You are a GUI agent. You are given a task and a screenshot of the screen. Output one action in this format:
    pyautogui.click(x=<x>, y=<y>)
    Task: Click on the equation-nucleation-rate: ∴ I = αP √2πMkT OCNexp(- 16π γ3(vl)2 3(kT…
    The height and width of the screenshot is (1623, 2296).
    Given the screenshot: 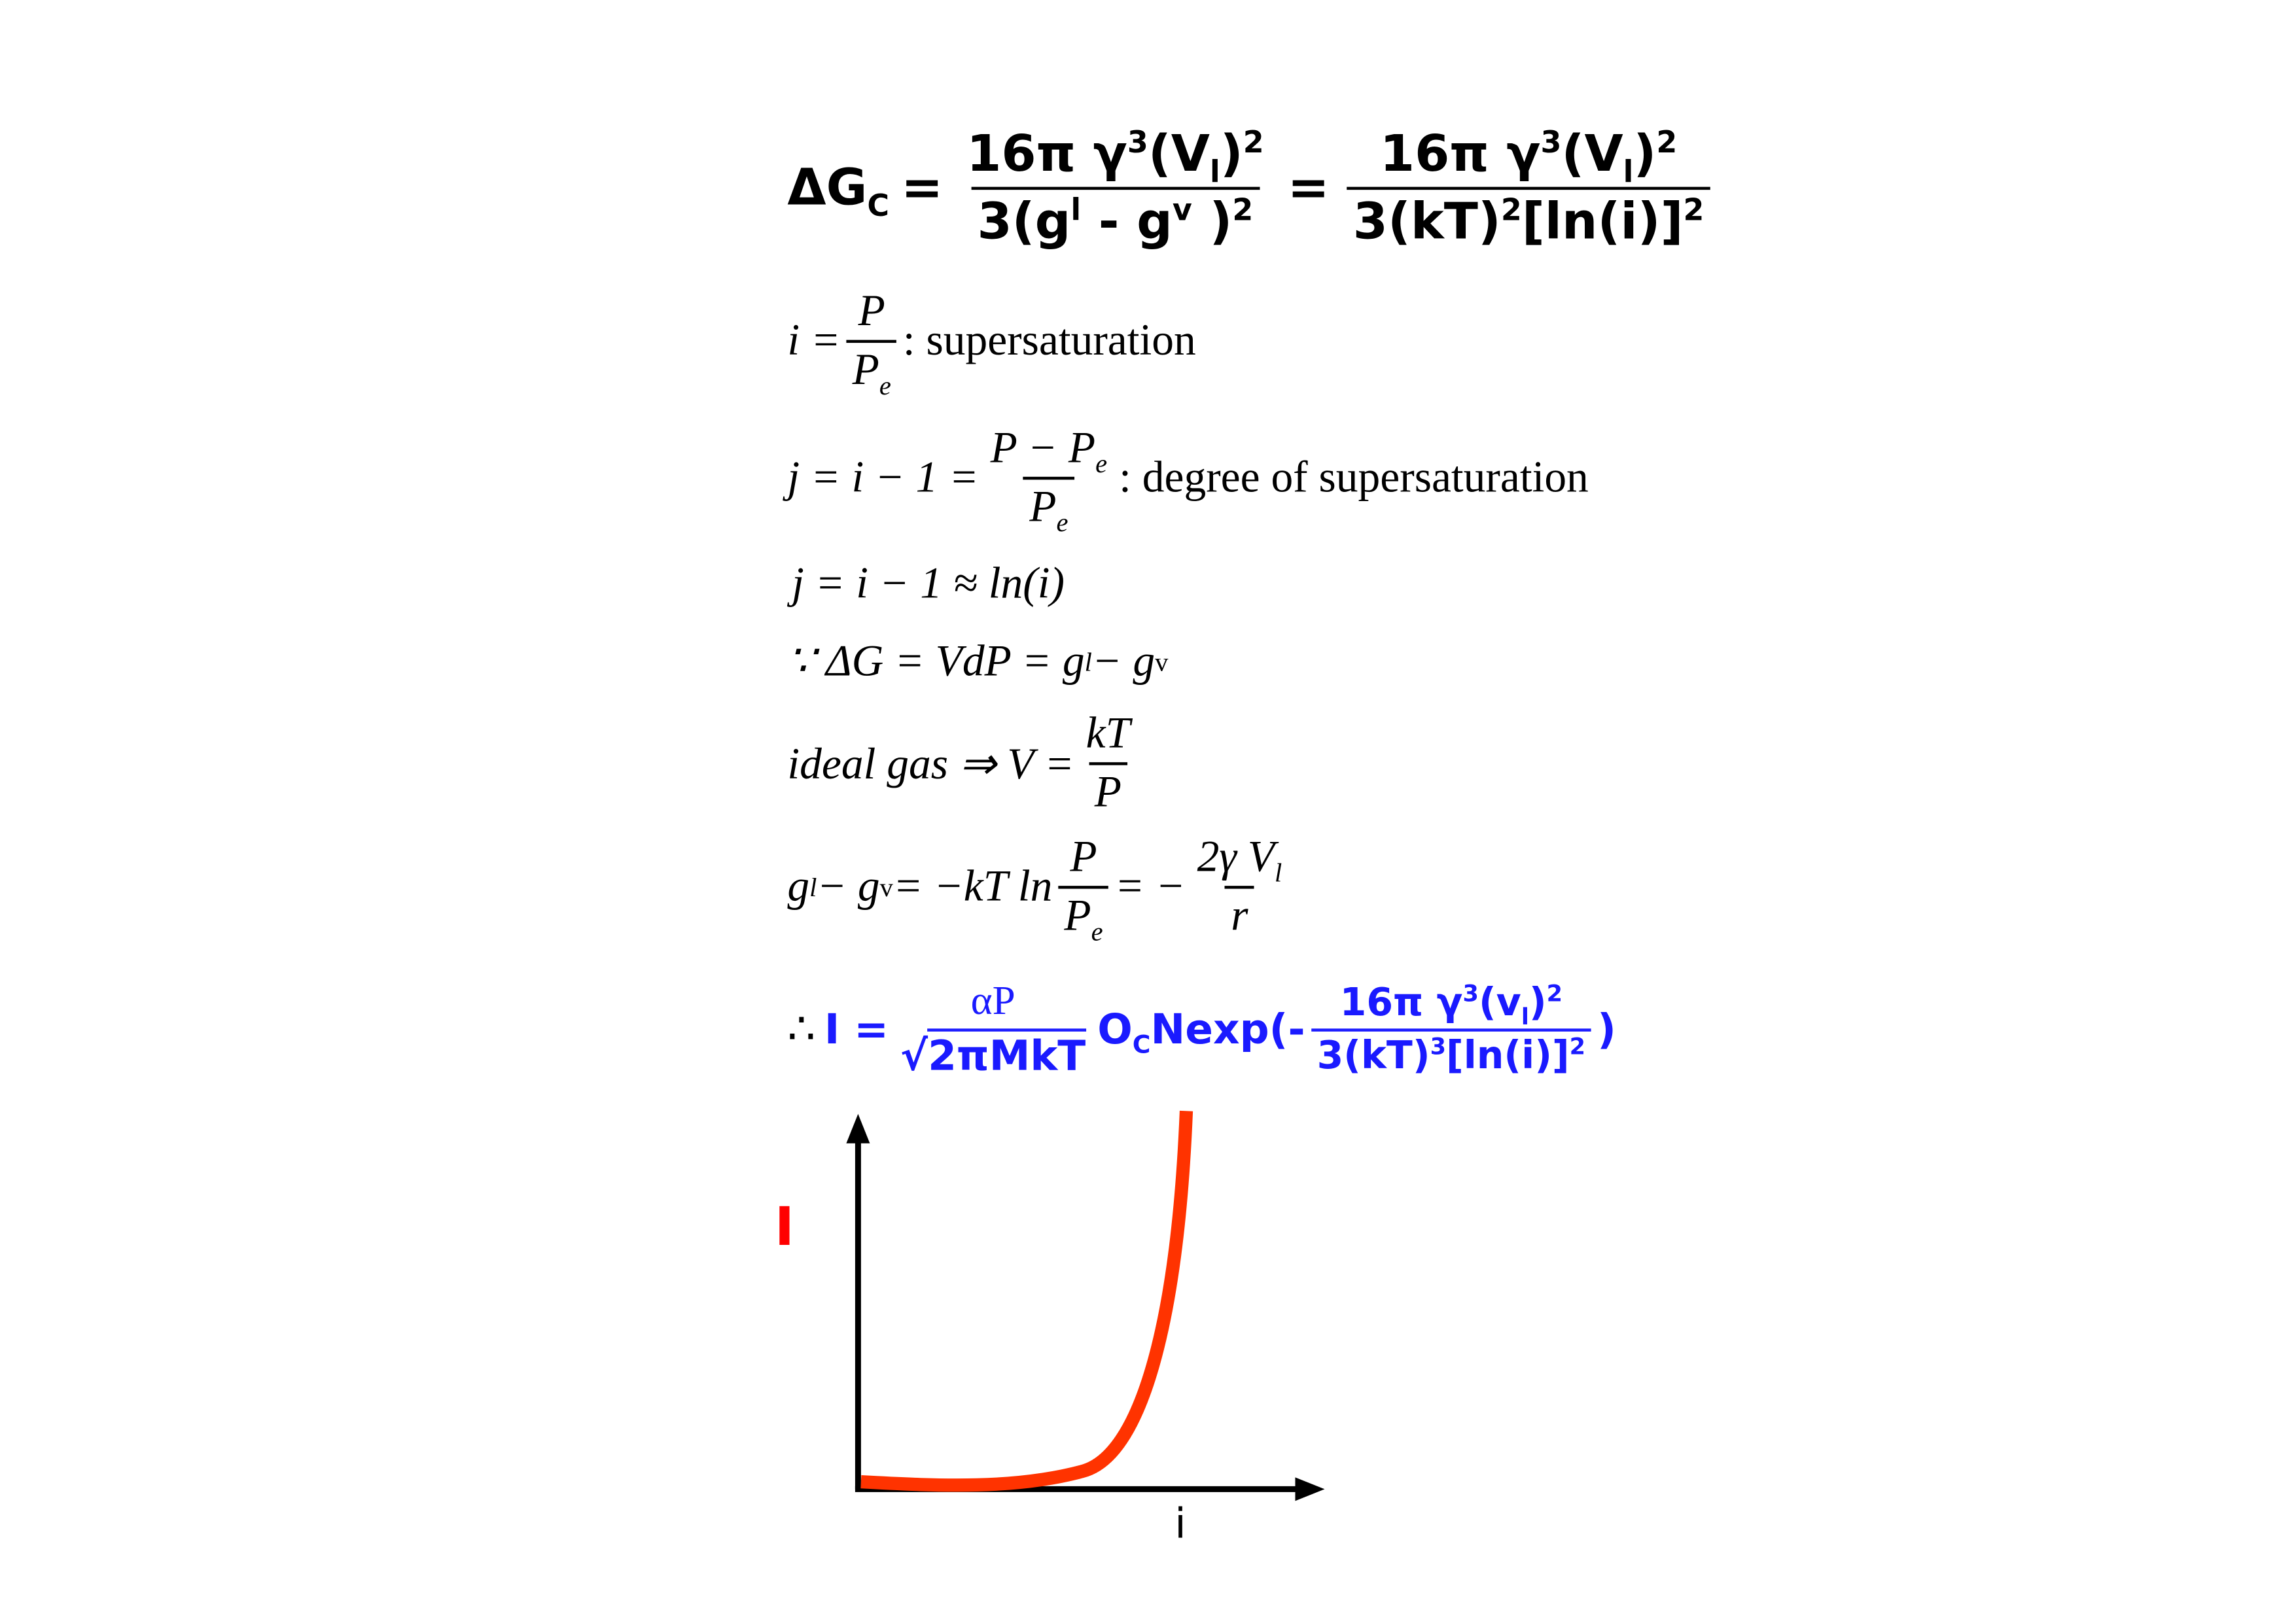 What is the action you would take?
    pyautogui.click(x=1201, y=1029)
    